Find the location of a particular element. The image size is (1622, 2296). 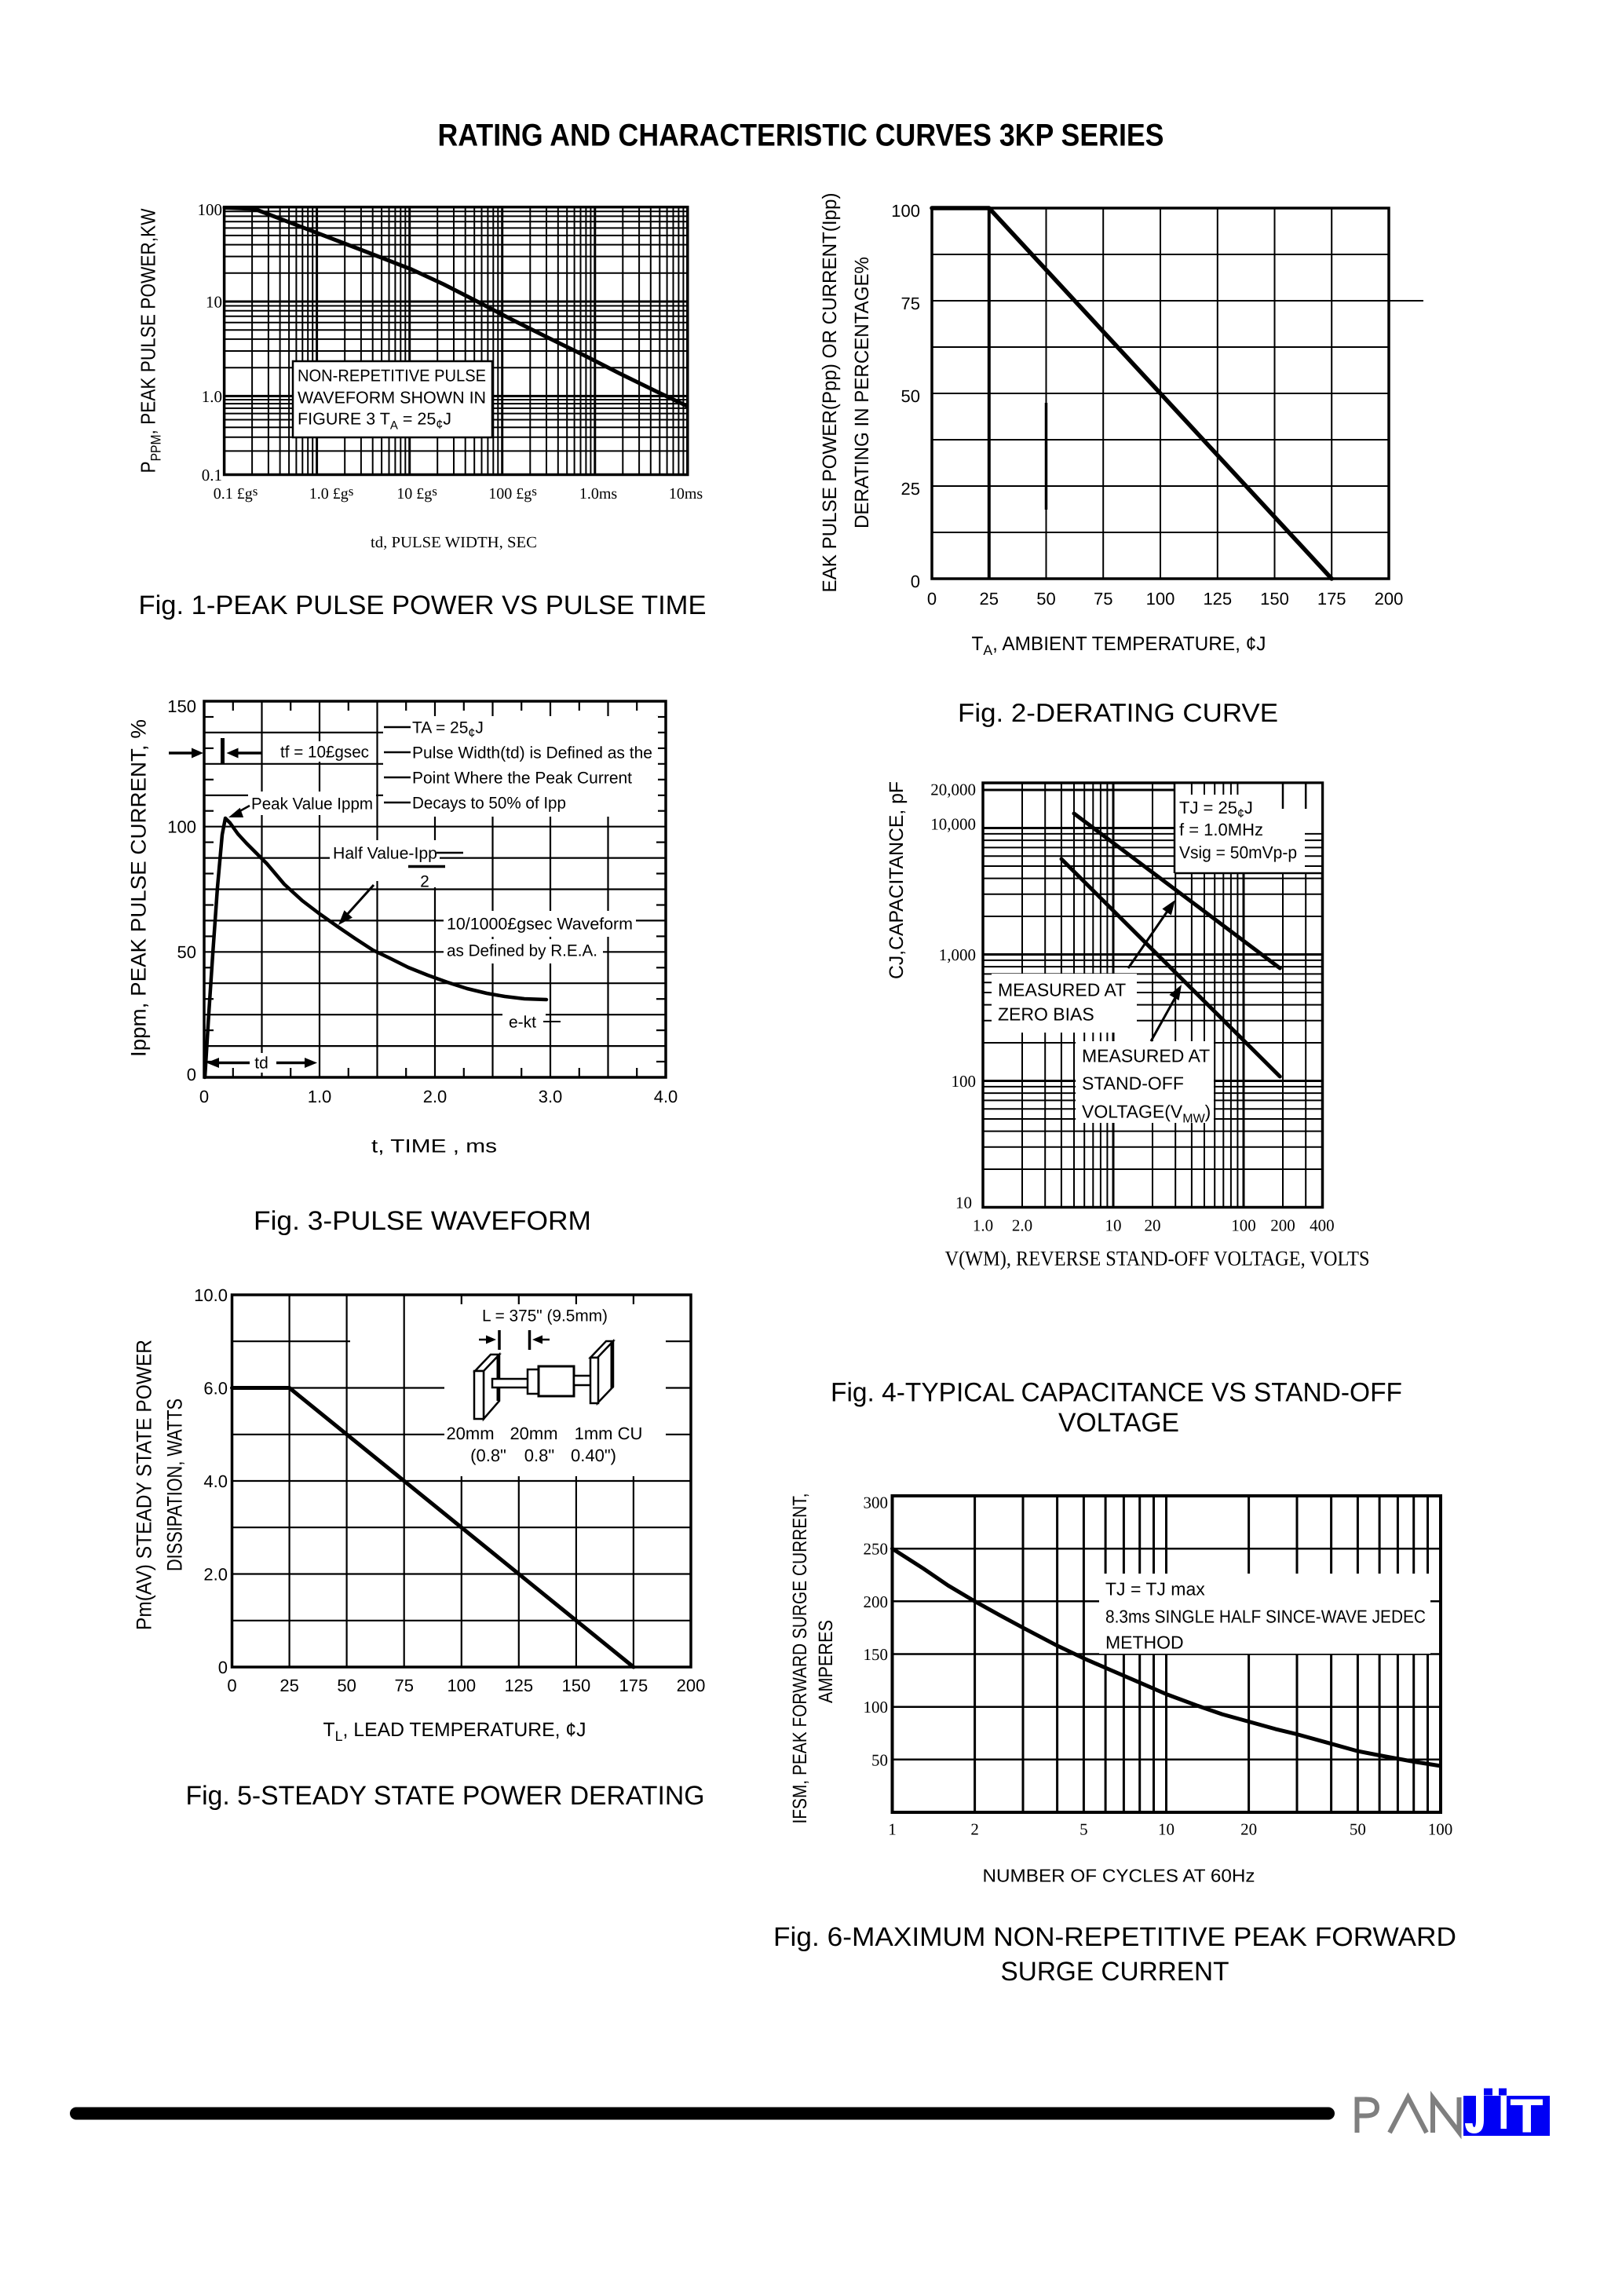

svg-text: L = 375" (9.5mm) is located at coordinates (545, 1316).